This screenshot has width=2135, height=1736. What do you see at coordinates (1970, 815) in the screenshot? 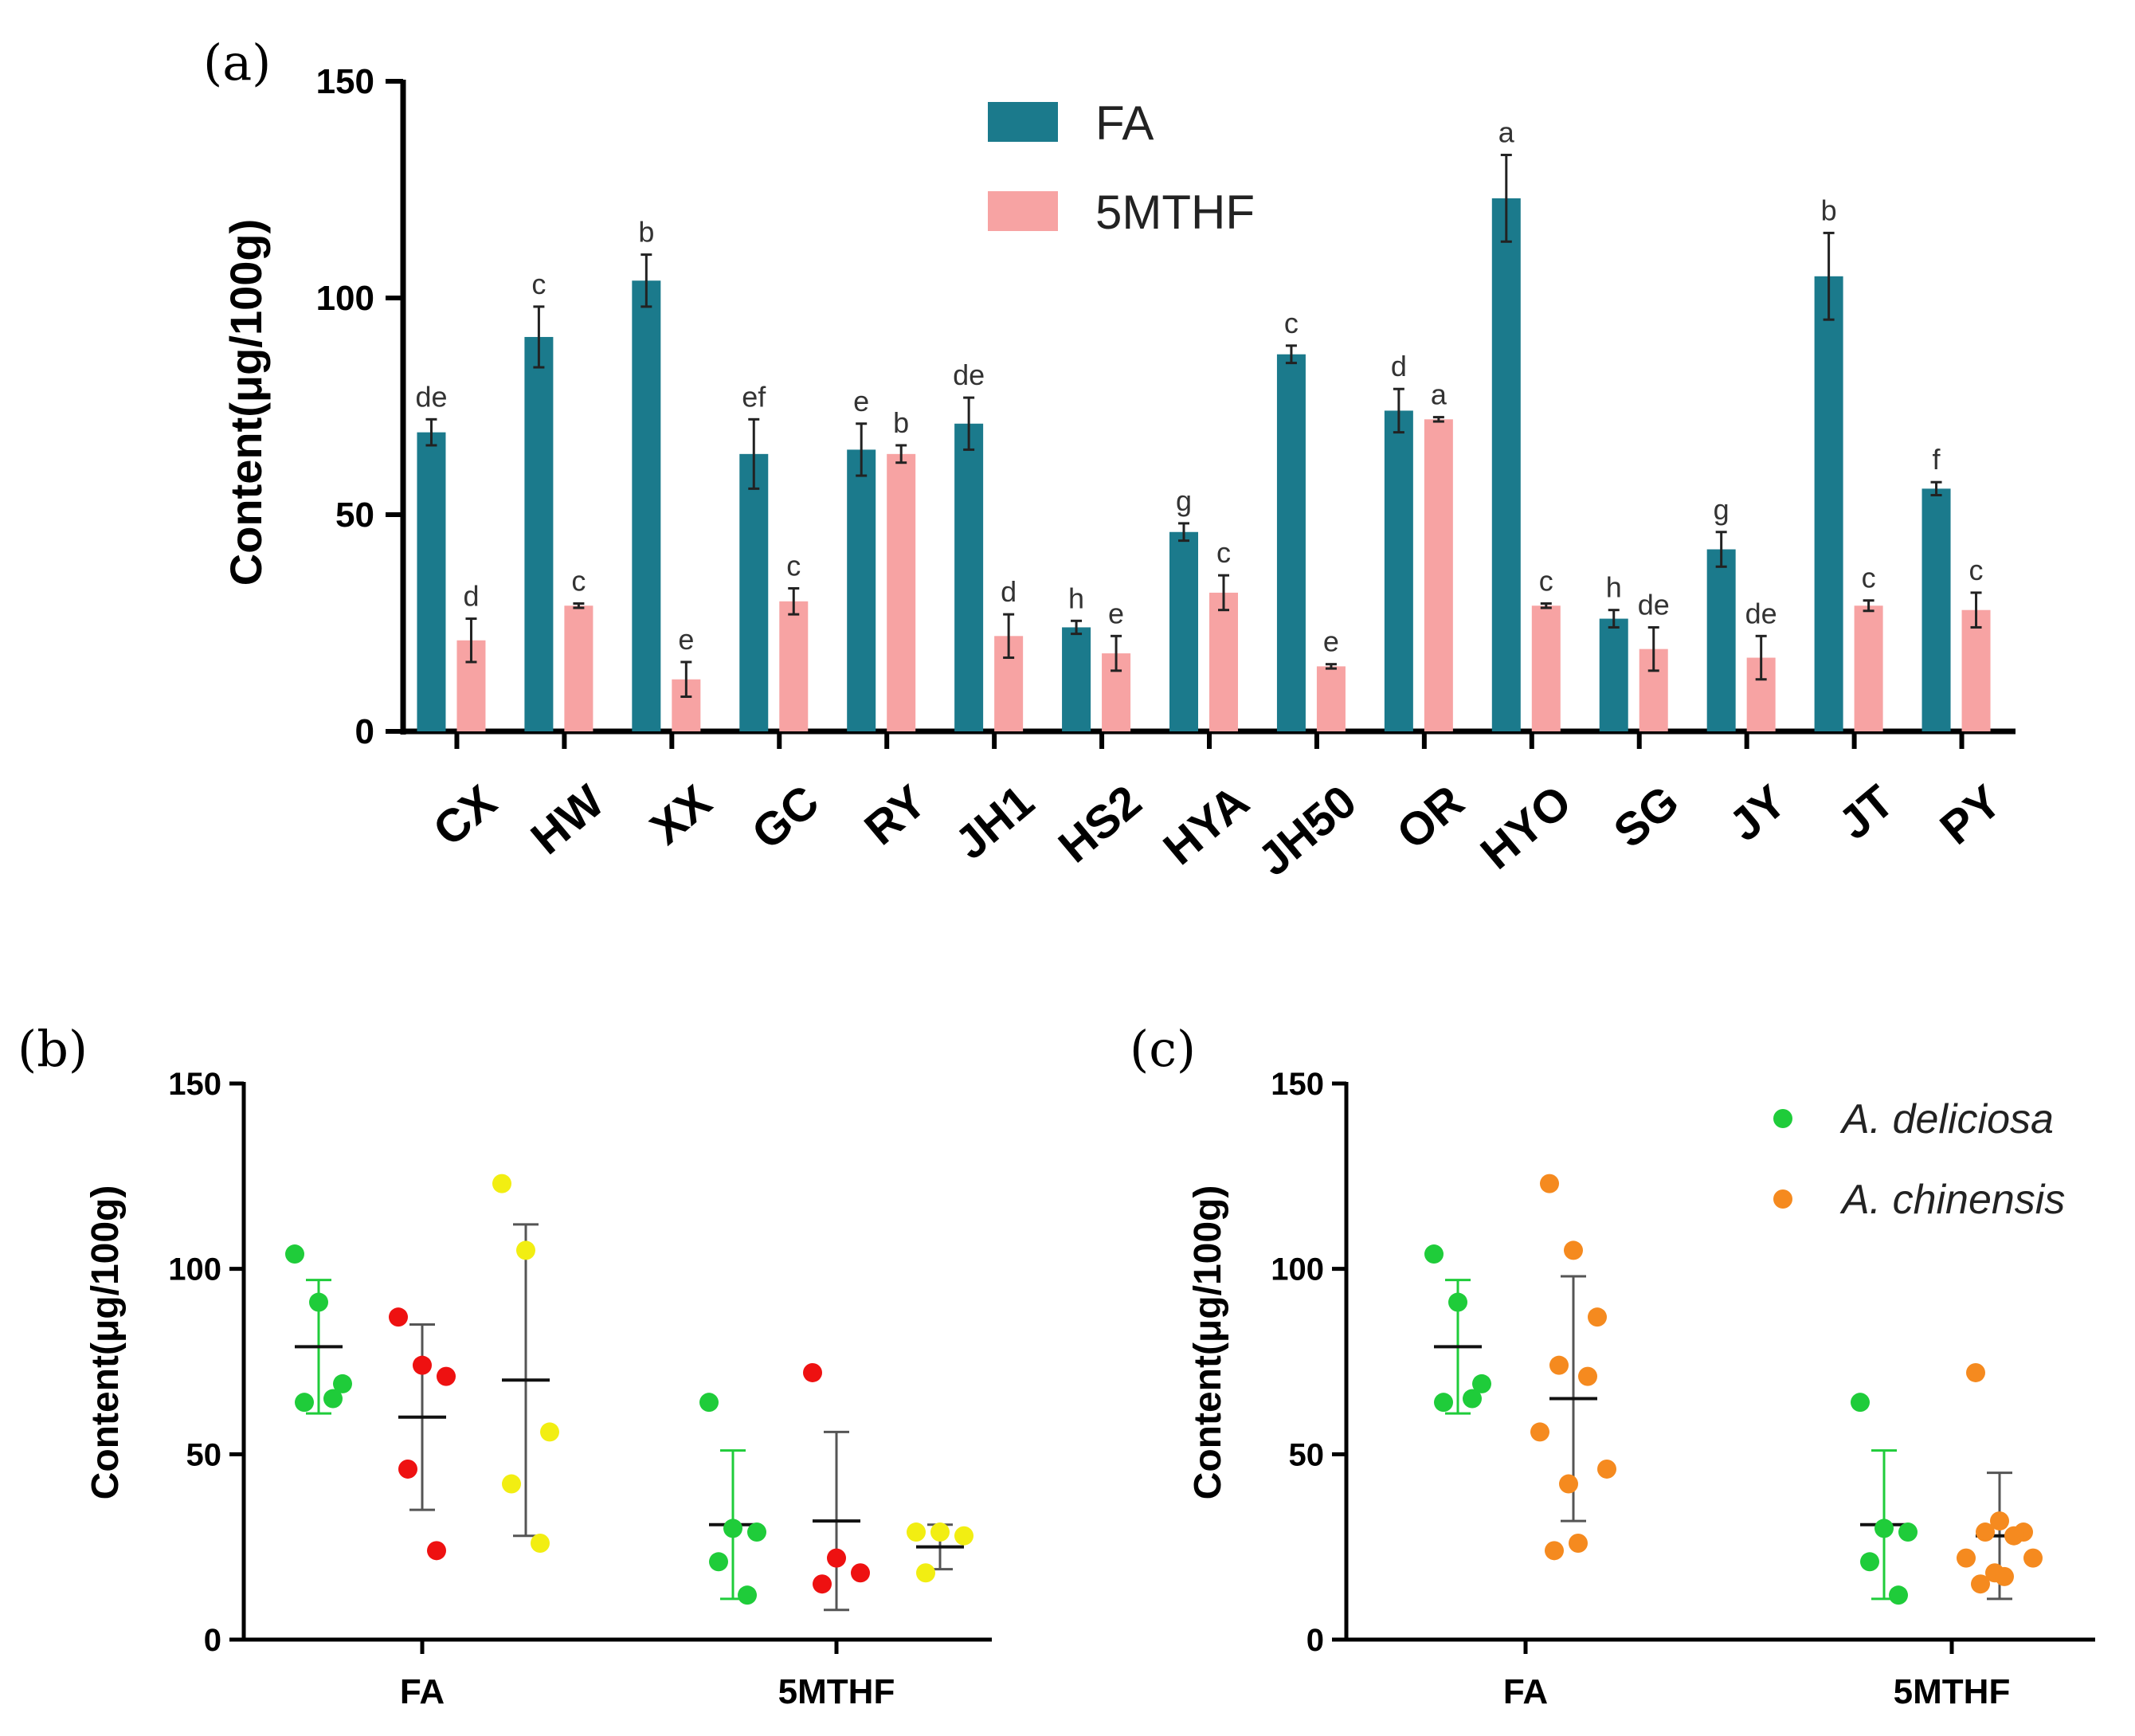
I see `panel-a-category-label: PY` at bounding box center [1970, 815].